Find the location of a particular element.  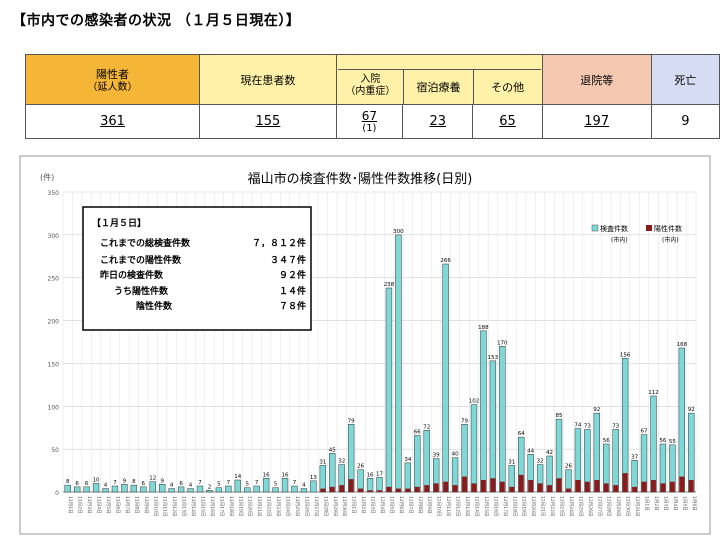

legend-label-tests: 検査件数 is located at coordinates (614, 228).